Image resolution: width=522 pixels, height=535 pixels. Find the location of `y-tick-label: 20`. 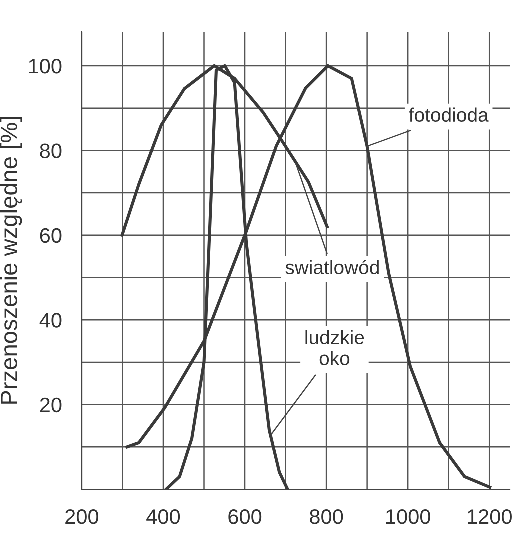

y-tick-label: 20 is located at coordinates (51, 405).